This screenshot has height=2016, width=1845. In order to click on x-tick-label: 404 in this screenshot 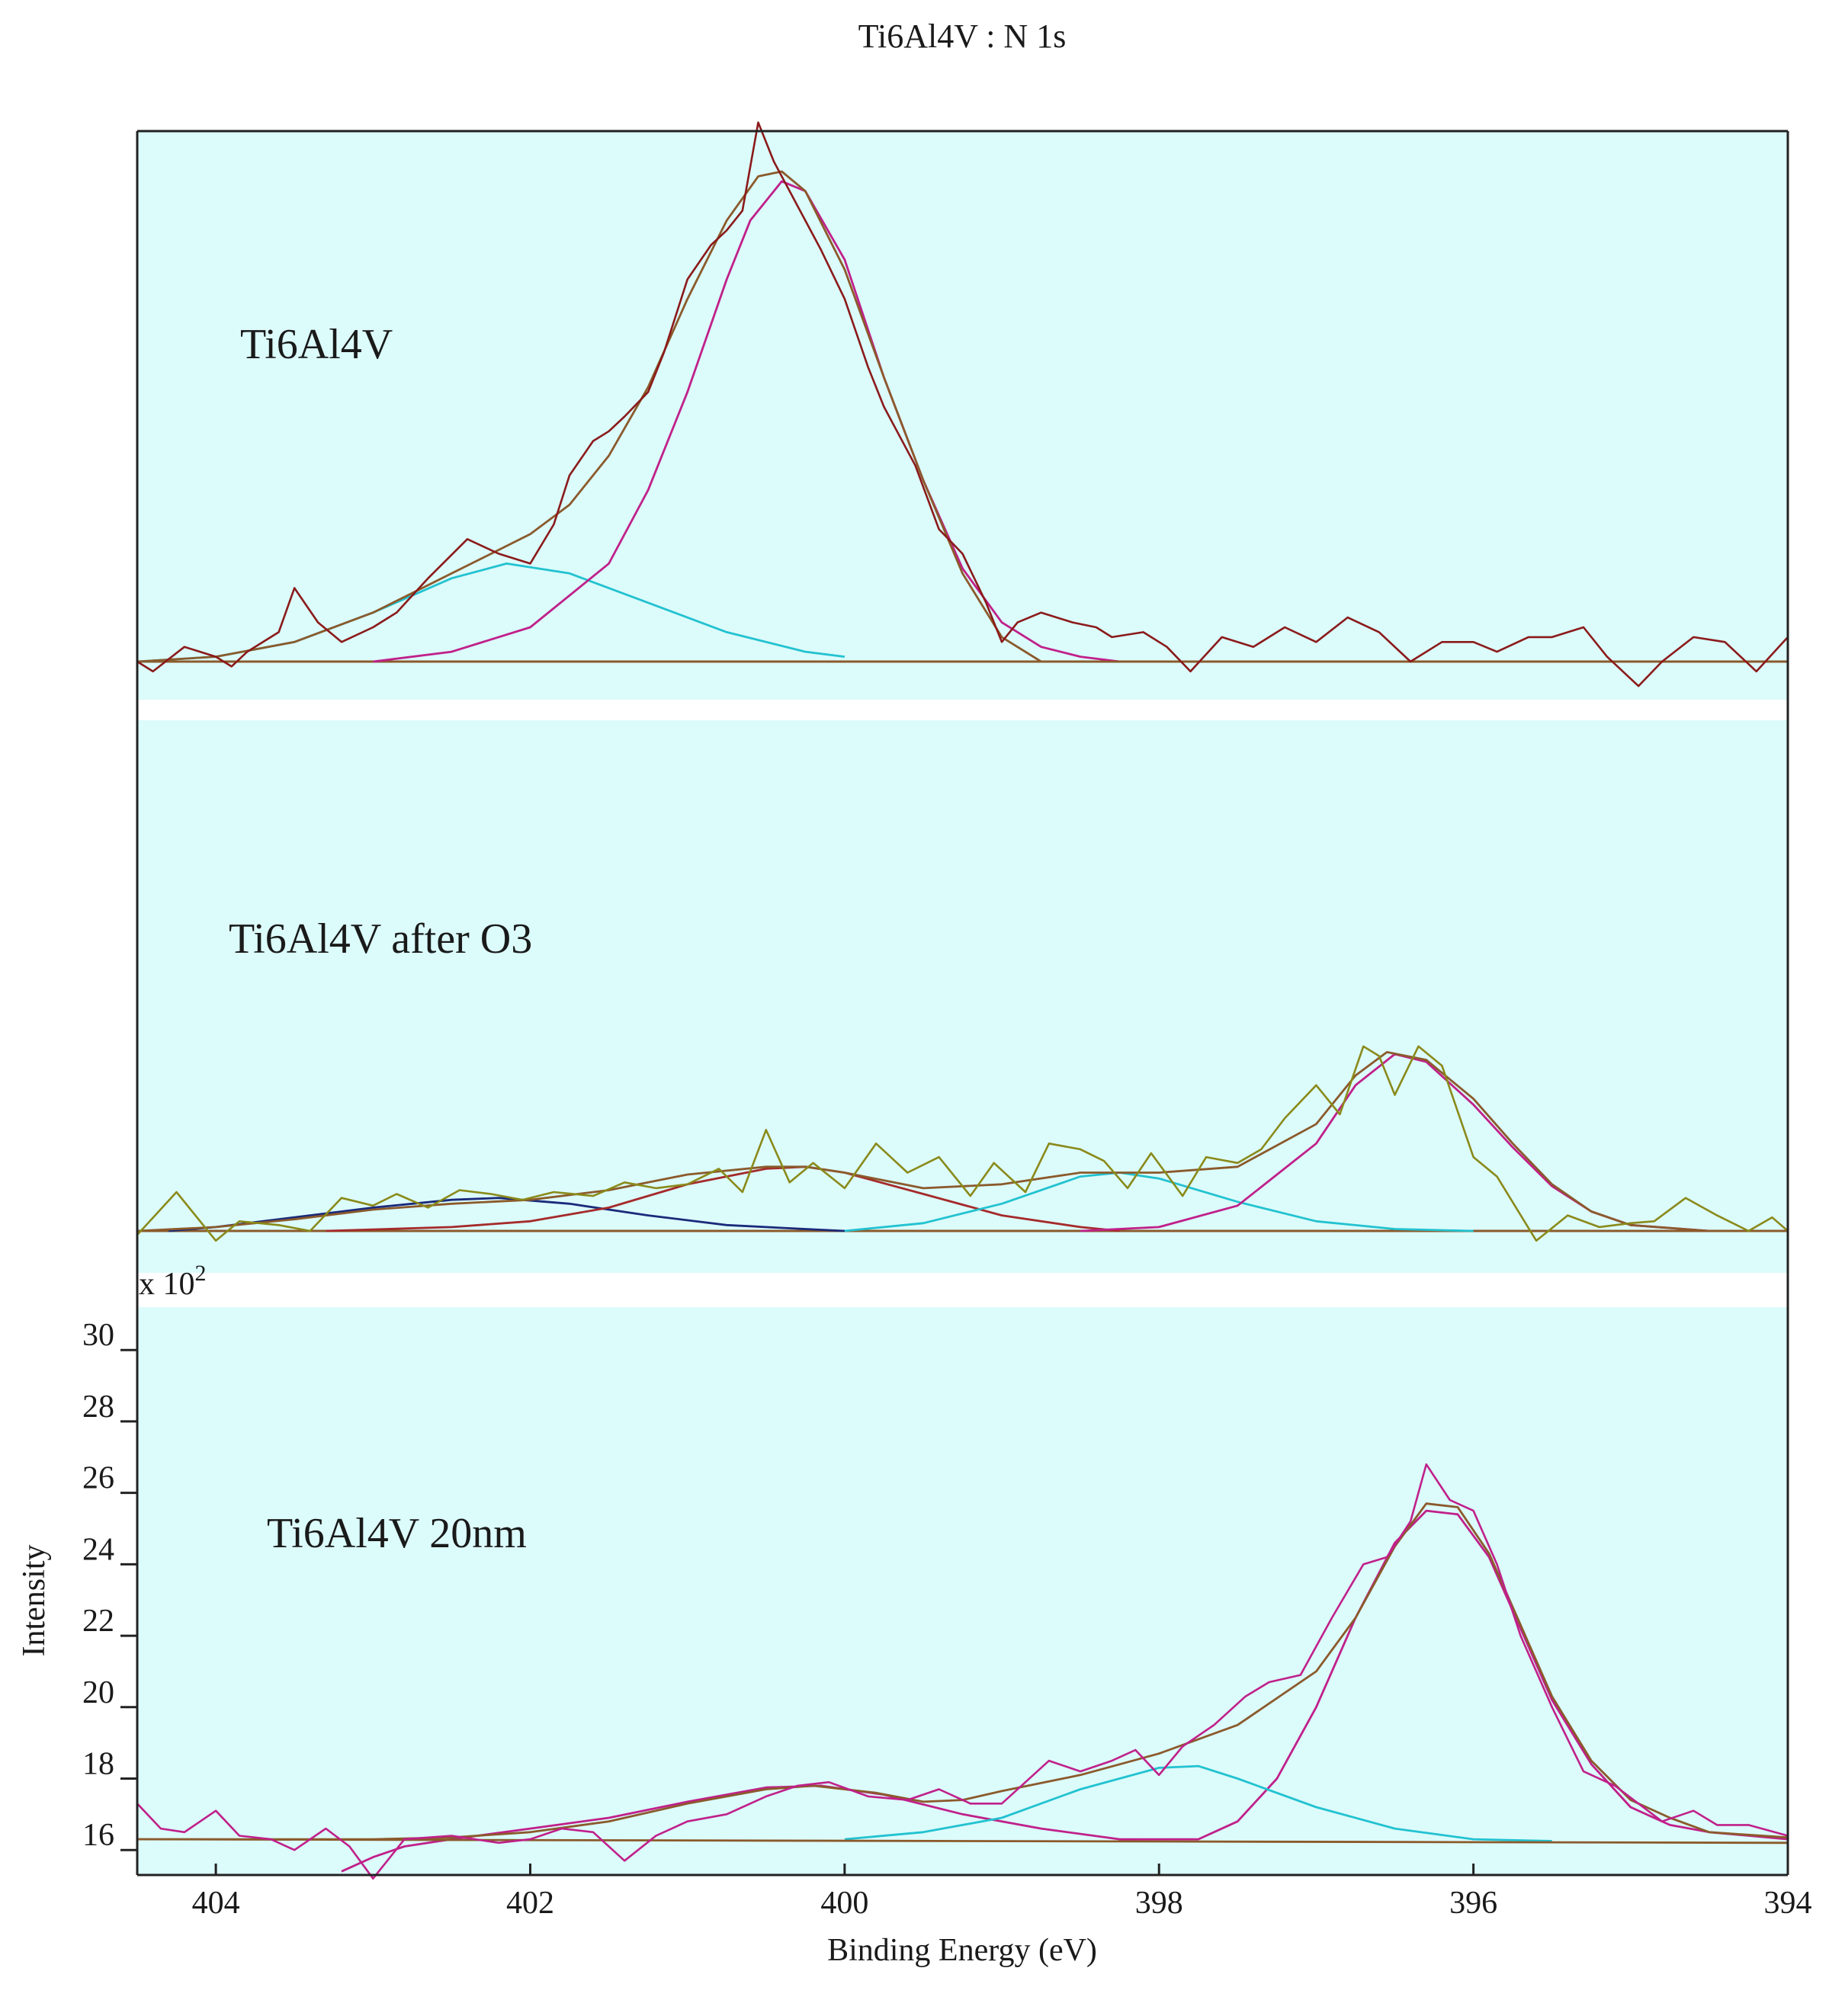, I will do `click(216, 1903)`.